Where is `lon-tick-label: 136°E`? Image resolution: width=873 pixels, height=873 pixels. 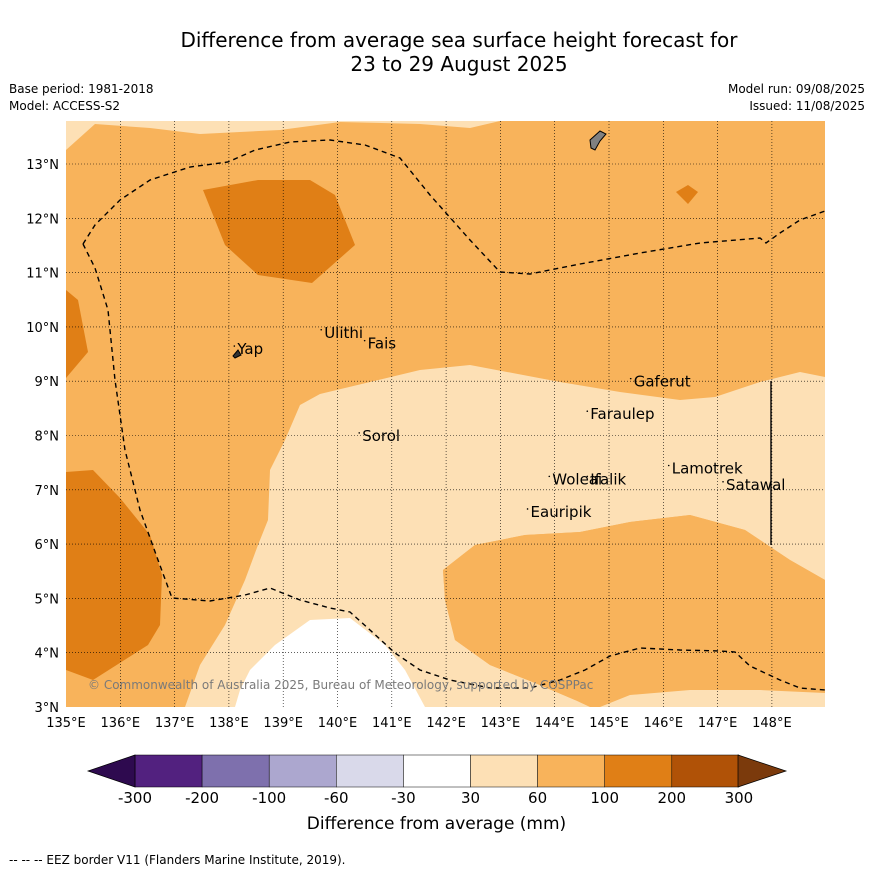 lon-tick-label: 136°E is located at coordinates (121, 723).